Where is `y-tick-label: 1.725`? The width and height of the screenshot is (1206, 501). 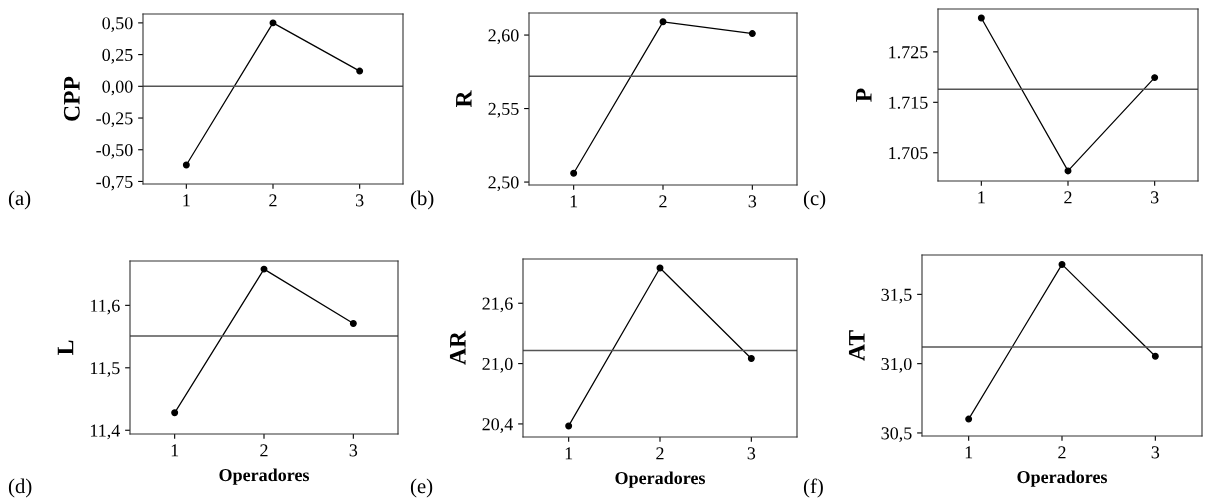
y-tick-label: 1.725 is located at coordinates (908, 52).